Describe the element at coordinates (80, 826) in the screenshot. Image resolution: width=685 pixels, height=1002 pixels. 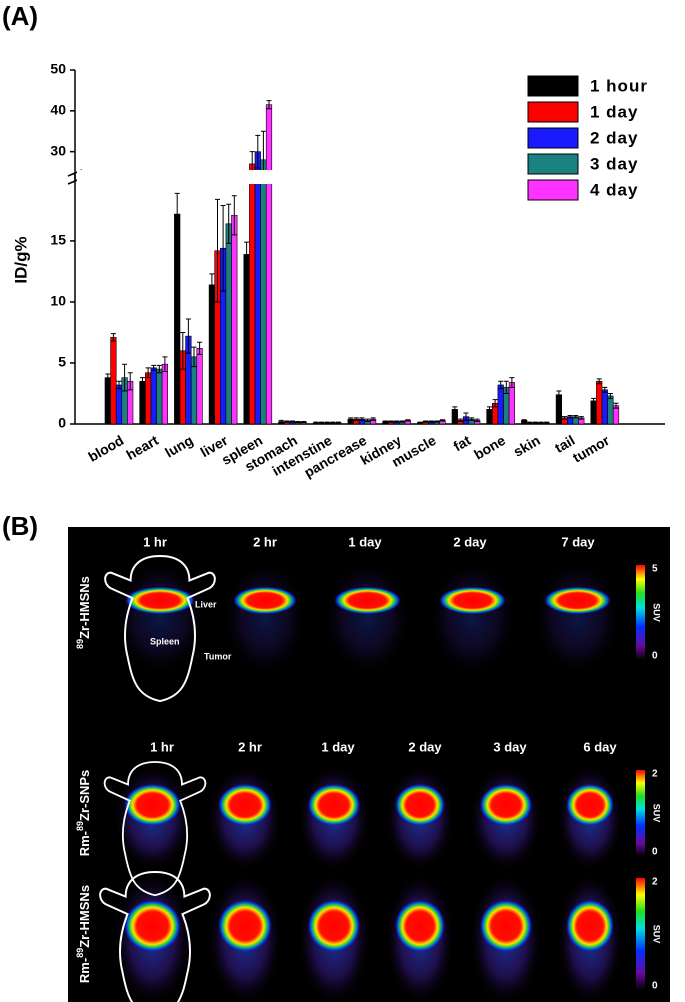
I see `row-label-part: 89` at that location.